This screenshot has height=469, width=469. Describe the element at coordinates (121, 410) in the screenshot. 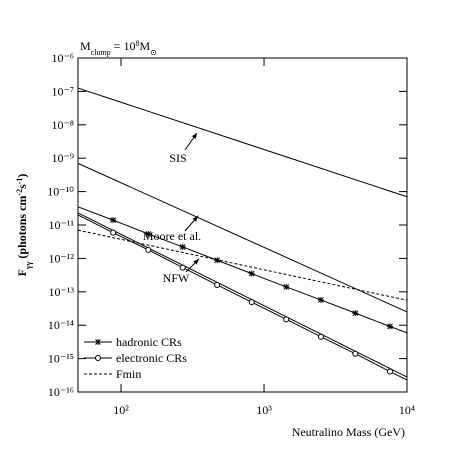

I see `x-tick-label: 10²` at that location.